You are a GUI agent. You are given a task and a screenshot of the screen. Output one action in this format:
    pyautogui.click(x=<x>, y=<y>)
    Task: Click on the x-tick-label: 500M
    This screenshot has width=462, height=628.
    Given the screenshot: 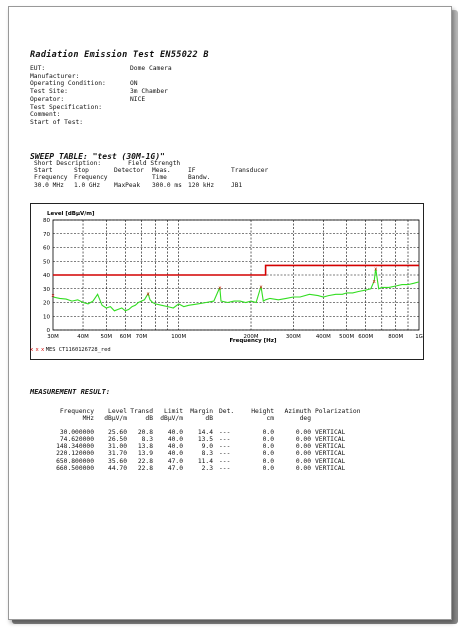 What is the action you would take?
    pyautogui.click(x=346, y=337)
    